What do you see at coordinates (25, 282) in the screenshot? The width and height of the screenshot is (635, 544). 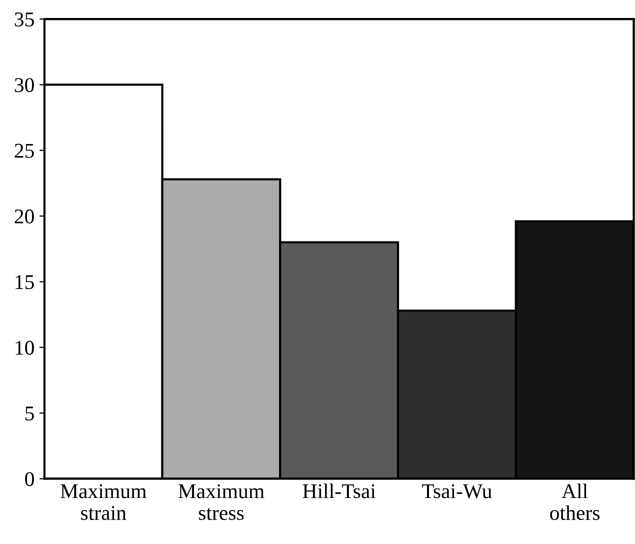 I see `y-tick-label: 15` at bounding box center [25, 282].